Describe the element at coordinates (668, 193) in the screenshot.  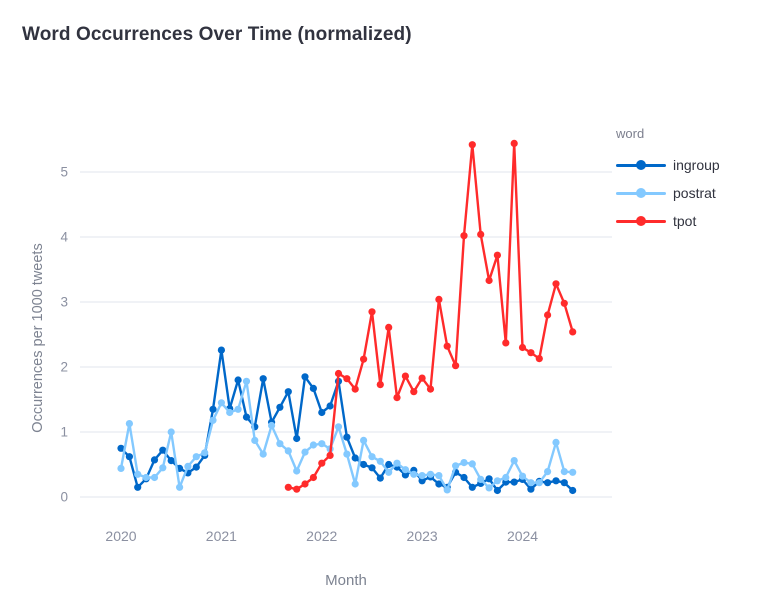
I see `legend-item-postrat: postrat` at that location.